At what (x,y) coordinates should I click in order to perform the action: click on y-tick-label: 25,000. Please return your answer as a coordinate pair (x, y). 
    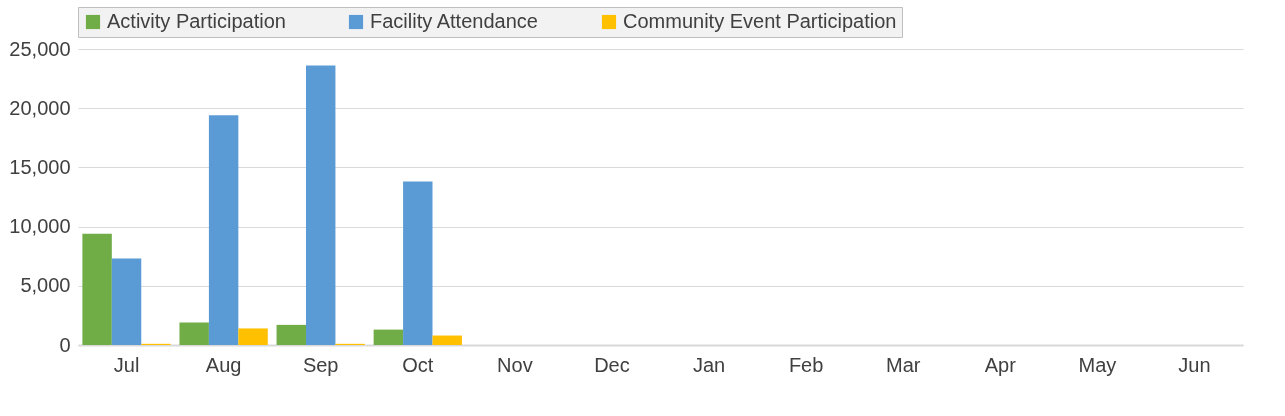
    Looking at the image, I should click on (40, 48).